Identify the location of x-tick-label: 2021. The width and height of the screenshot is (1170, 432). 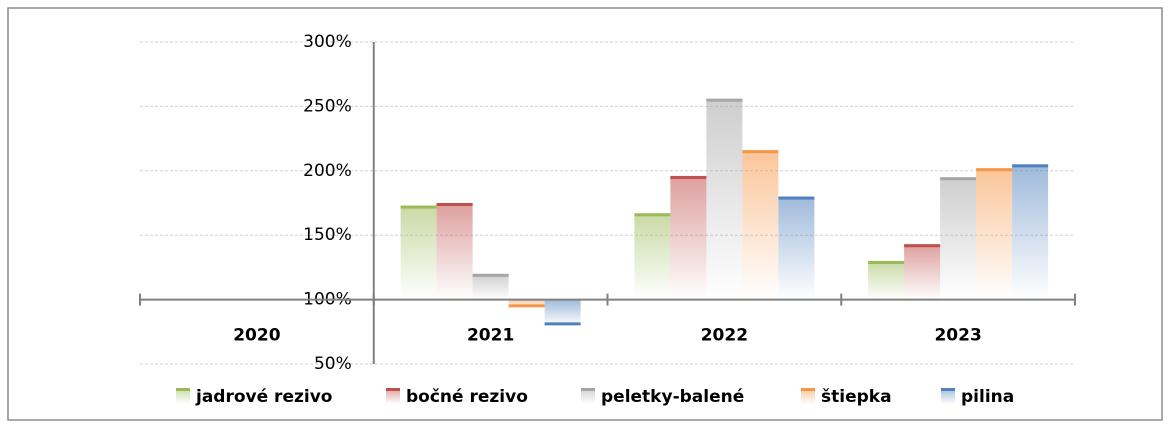
(490, 336).